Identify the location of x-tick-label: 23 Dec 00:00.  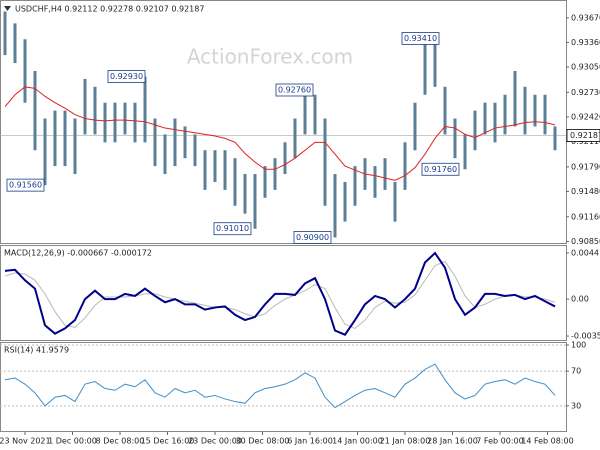
(215, 441).